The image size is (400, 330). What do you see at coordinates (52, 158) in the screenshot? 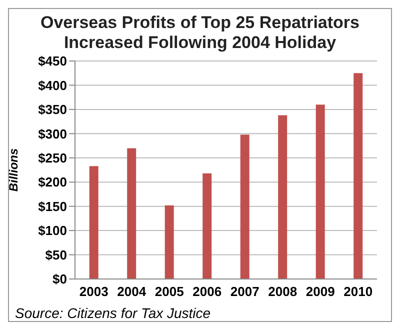
I see `y-tick-label: $250` at bounding box center [52, 158].